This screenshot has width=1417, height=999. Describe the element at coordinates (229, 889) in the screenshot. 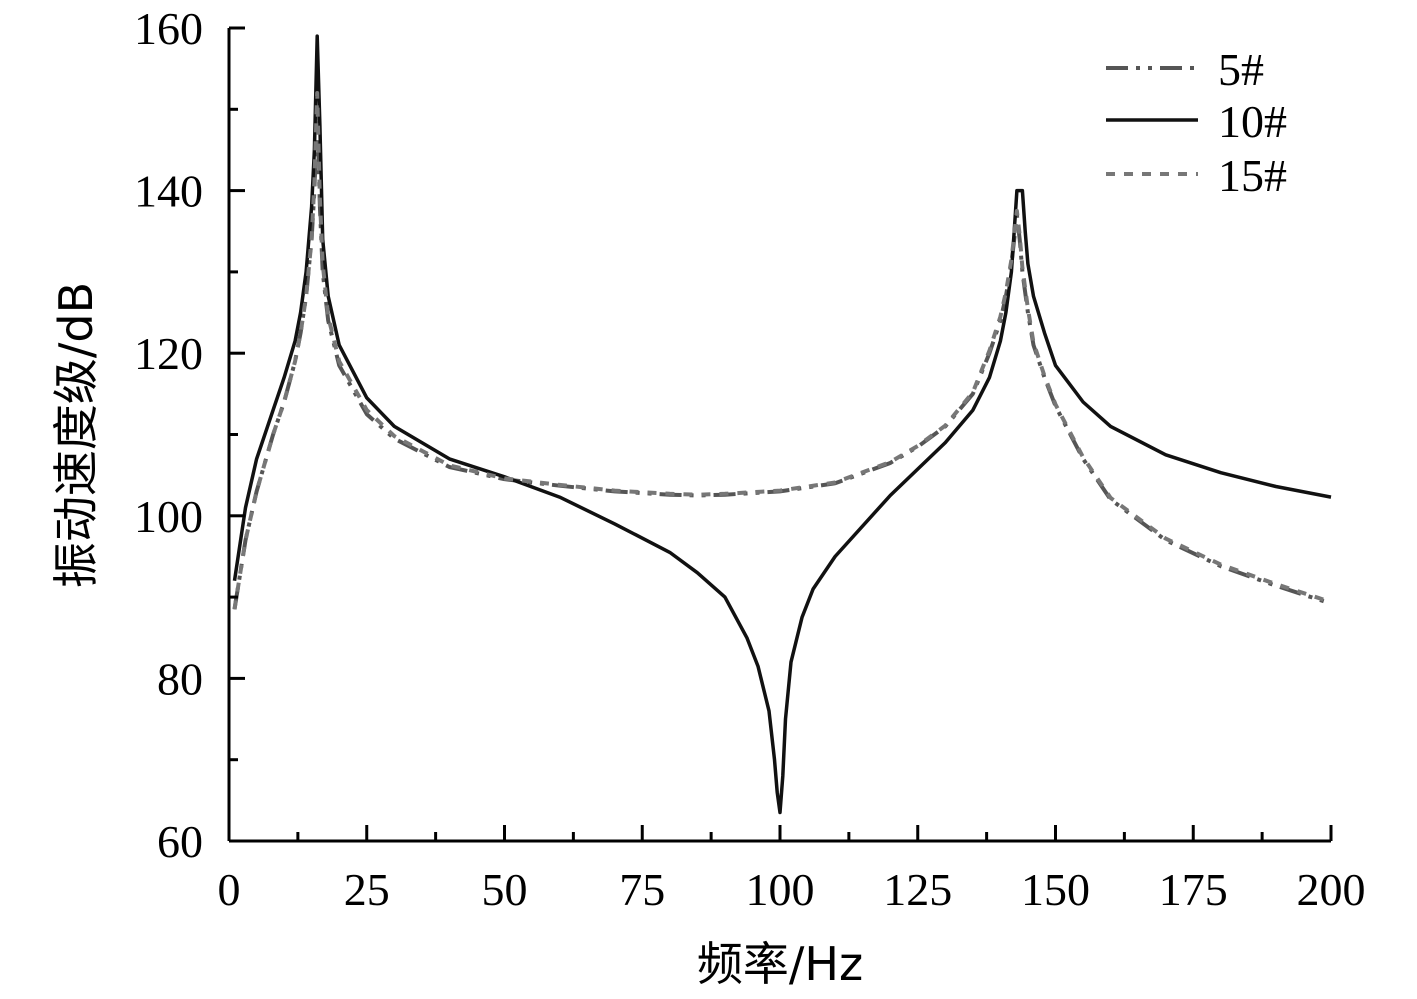

I see `x-tick-label: 0` at that location.